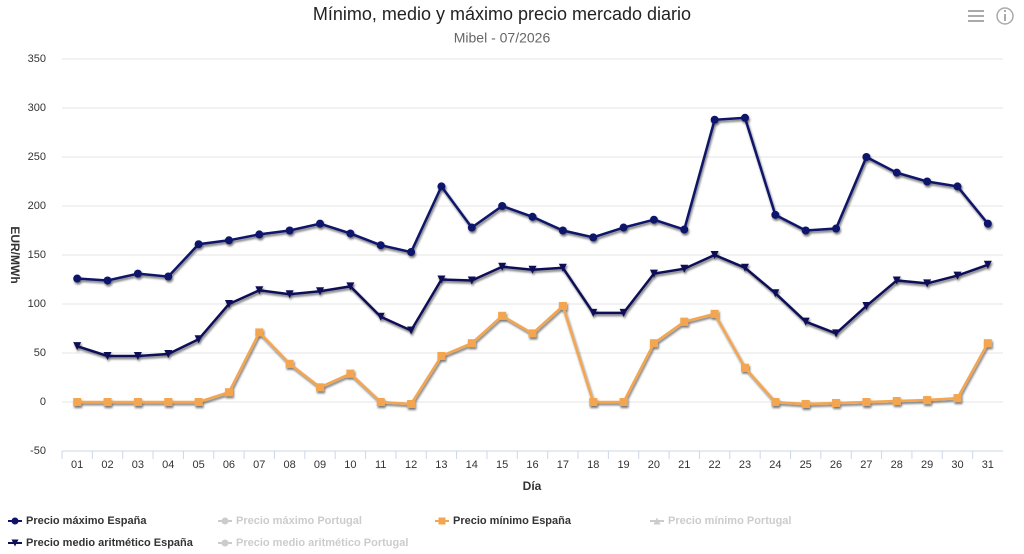 Image resolution: width=1024 pixels, height=554 pixels. What do you see at coordinates (15, 254) in the screenshot?
I see `y-axis-title: EUR/MWh` at bounding box center [15, 254].